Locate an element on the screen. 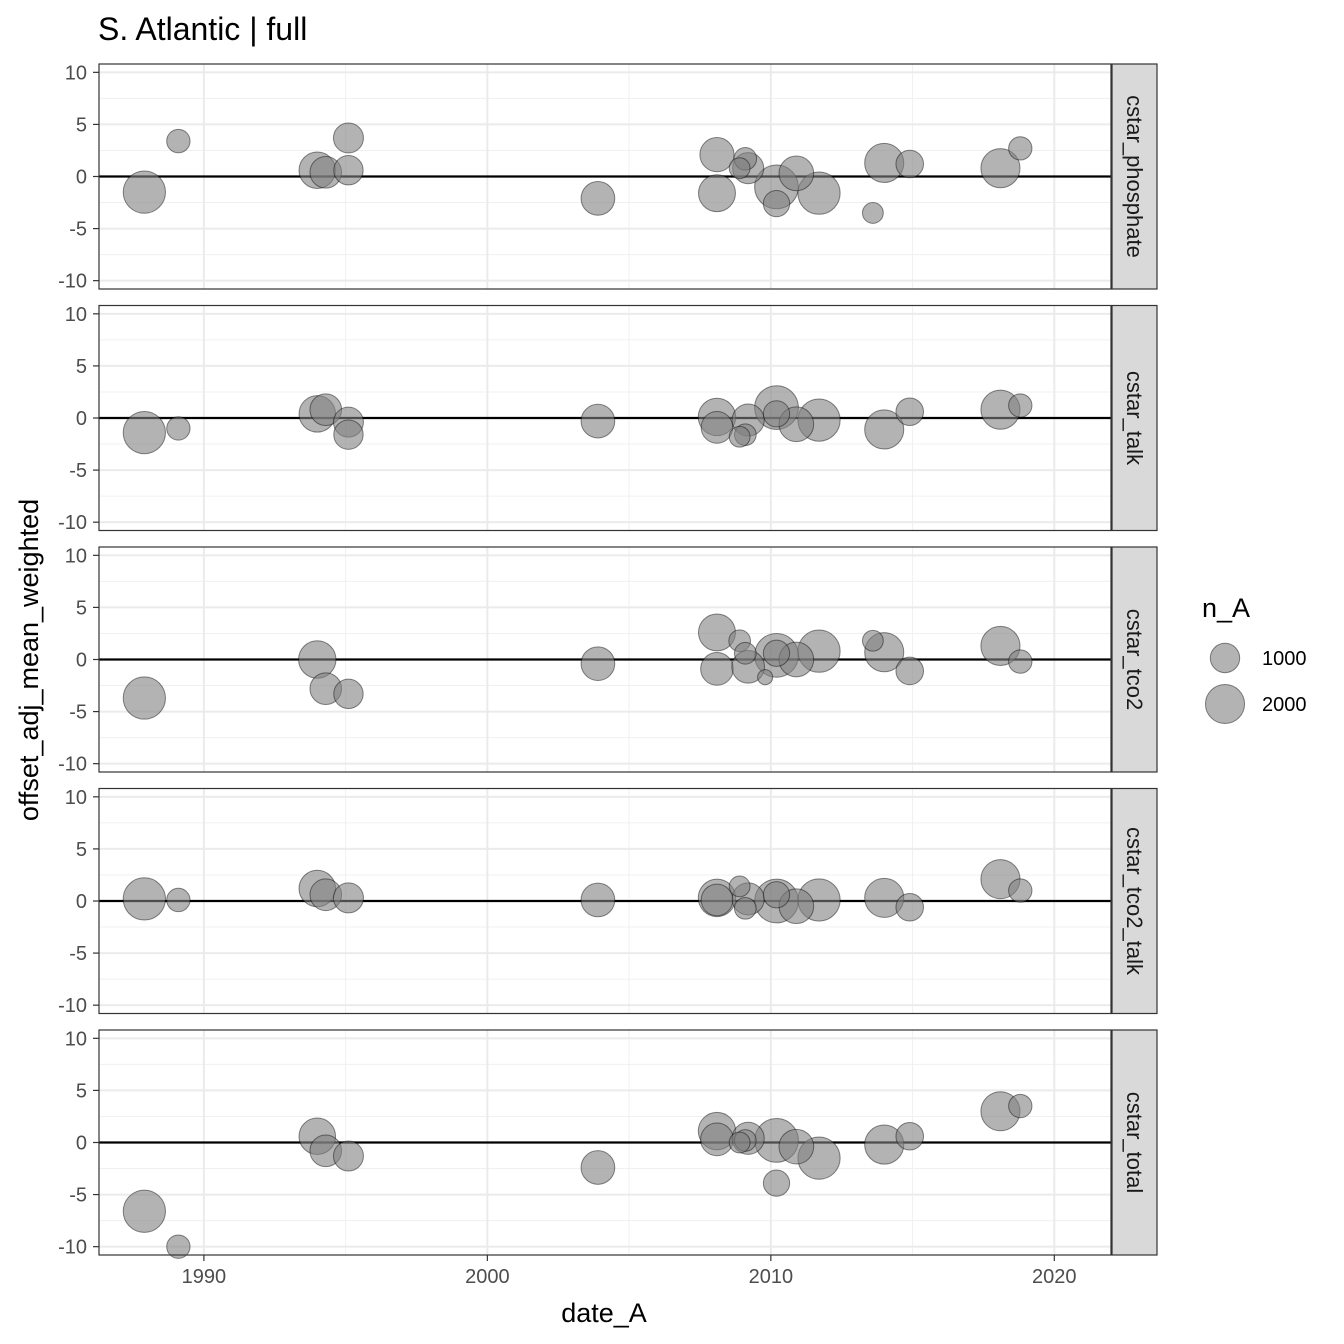  x-tick-label: 2010 is located at coordinates (771, 1277).